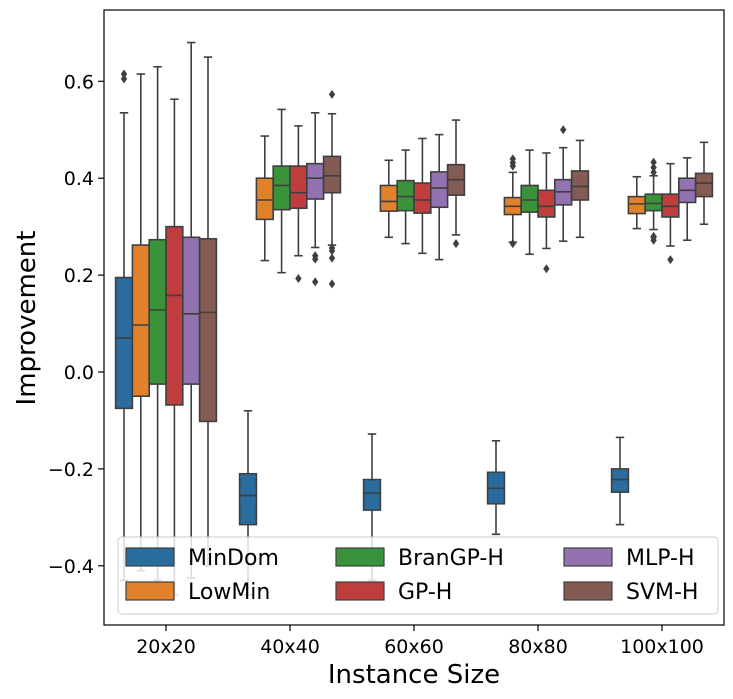  I want to click on box-LowMin-40x40, so click(264, 198).